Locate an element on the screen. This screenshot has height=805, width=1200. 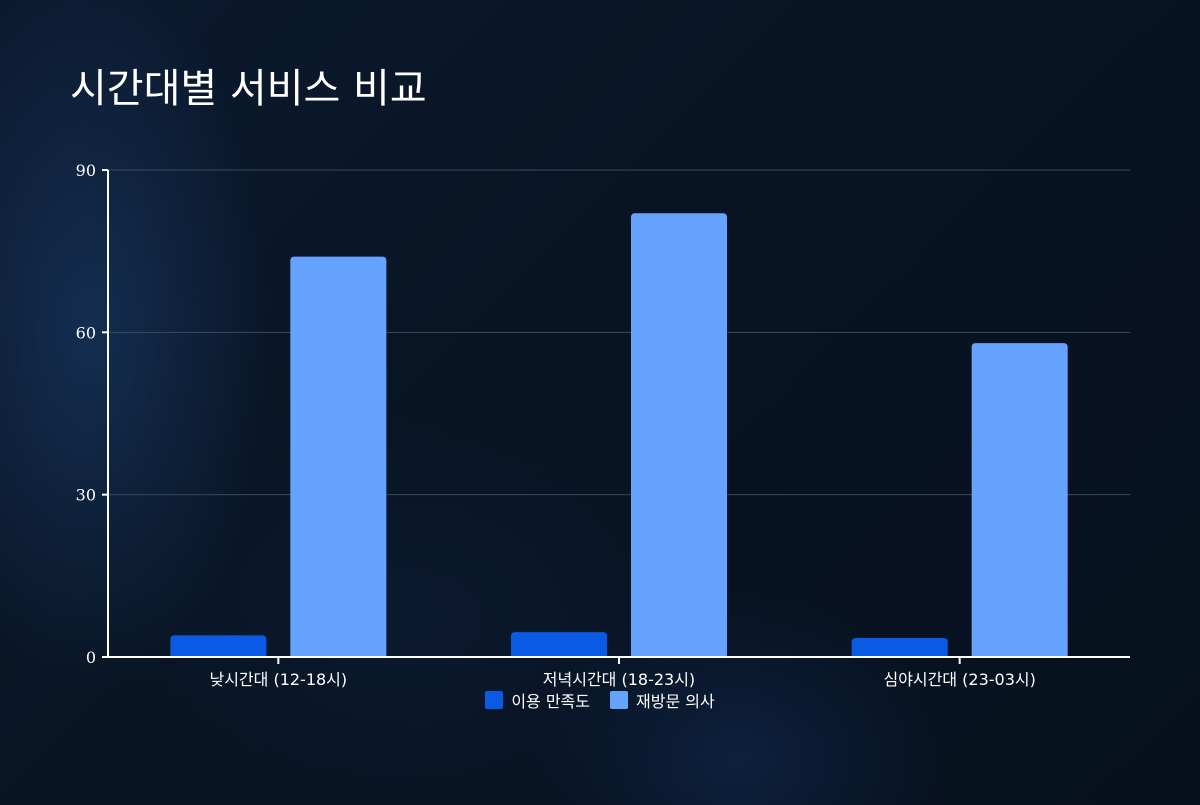
legend-item-satisfaction: 이용 만족도 is located at coordinates (537, 700).